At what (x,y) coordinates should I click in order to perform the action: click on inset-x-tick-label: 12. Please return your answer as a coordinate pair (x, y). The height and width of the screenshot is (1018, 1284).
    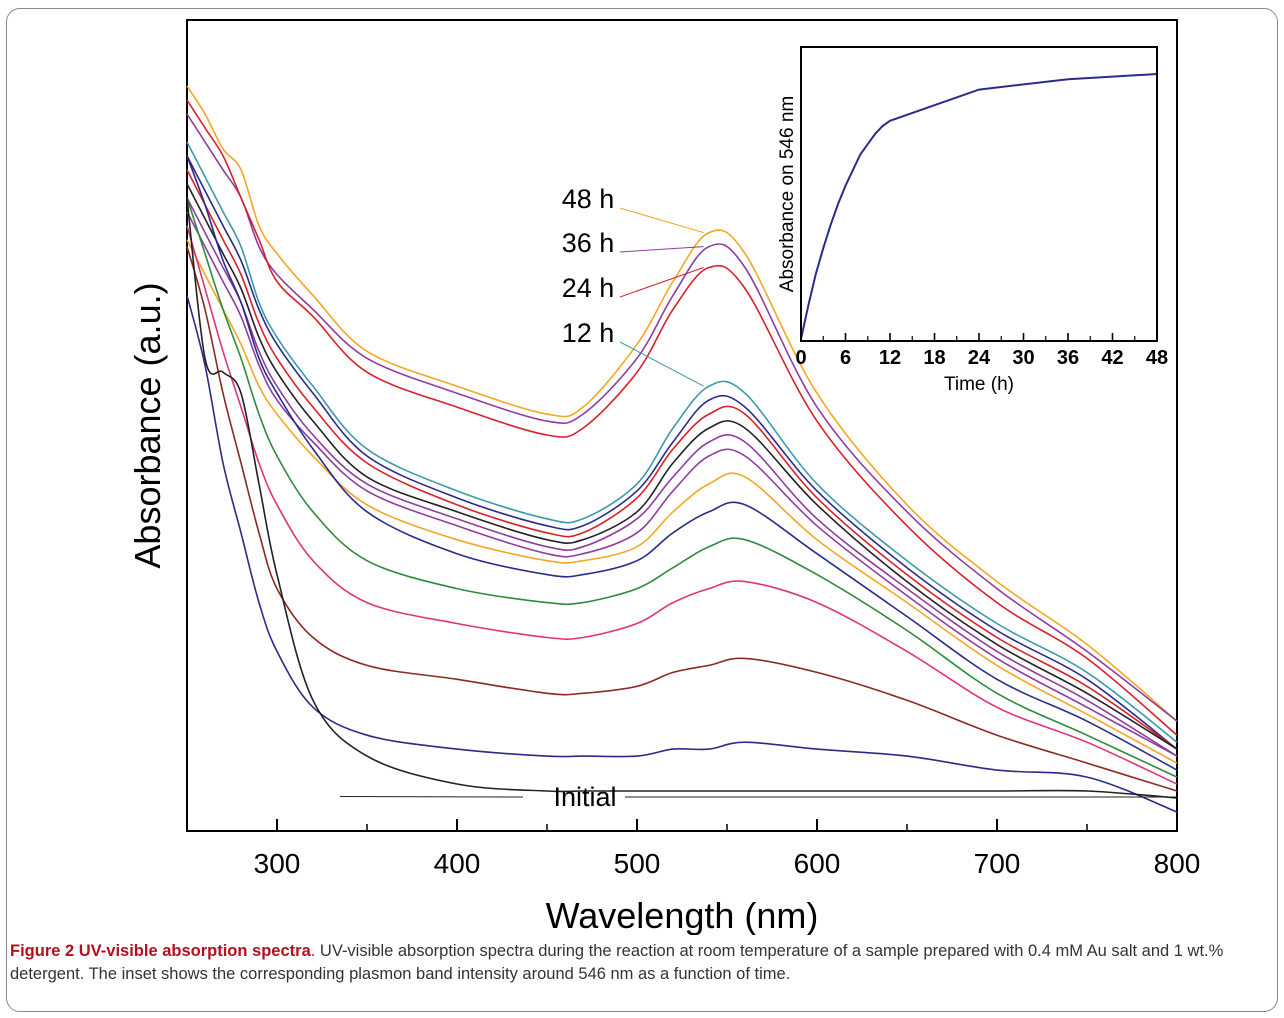
    Looking at the image, I should click on (890, 358).